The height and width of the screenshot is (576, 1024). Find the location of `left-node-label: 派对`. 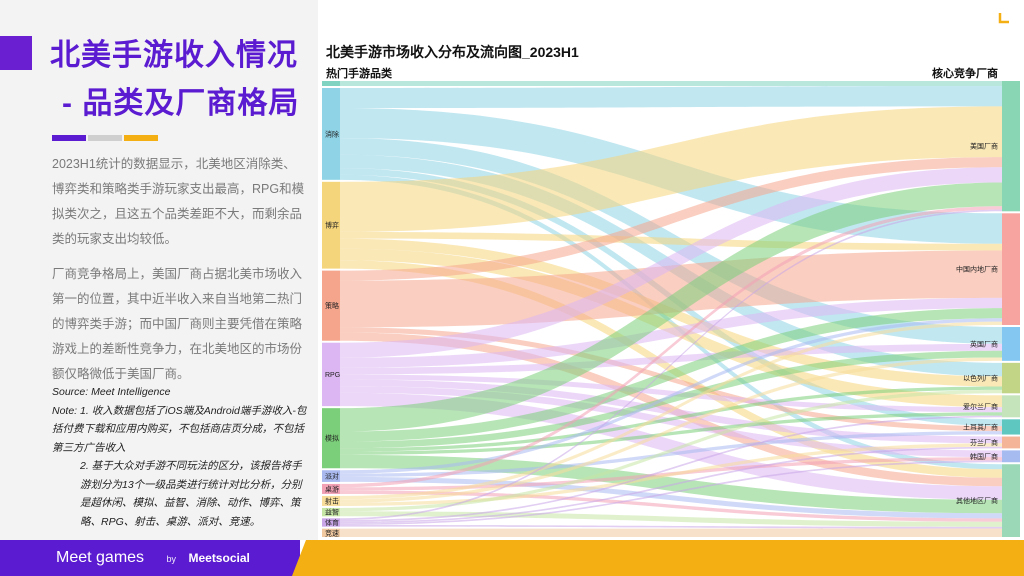

left-node-label: 派对 is located at coordinates (332, 476).